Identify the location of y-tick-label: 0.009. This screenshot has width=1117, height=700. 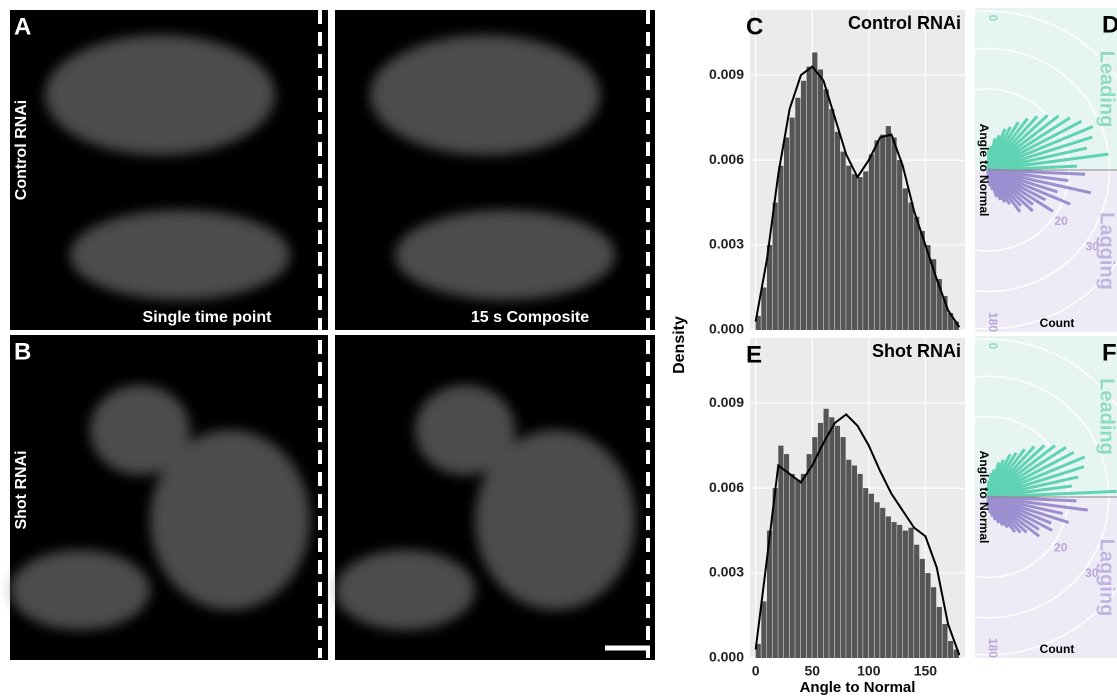
(726, 402).